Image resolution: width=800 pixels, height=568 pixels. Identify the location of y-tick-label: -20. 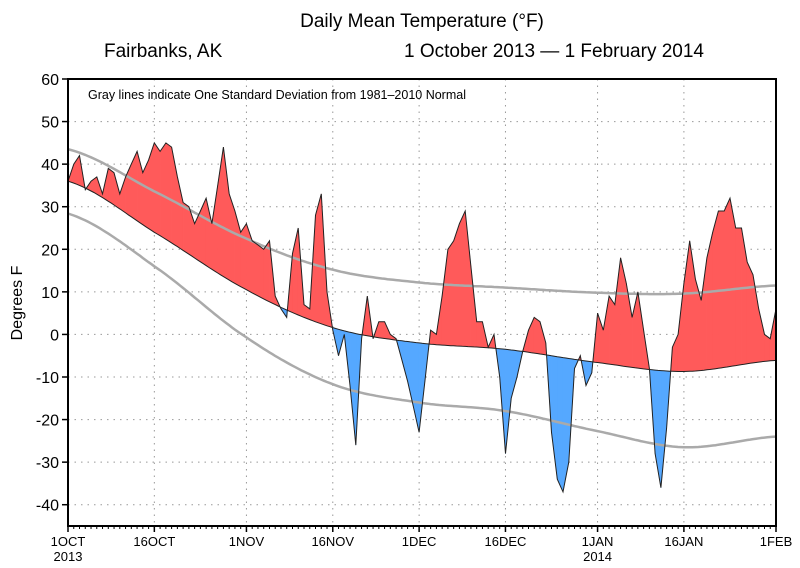
(47, 421).